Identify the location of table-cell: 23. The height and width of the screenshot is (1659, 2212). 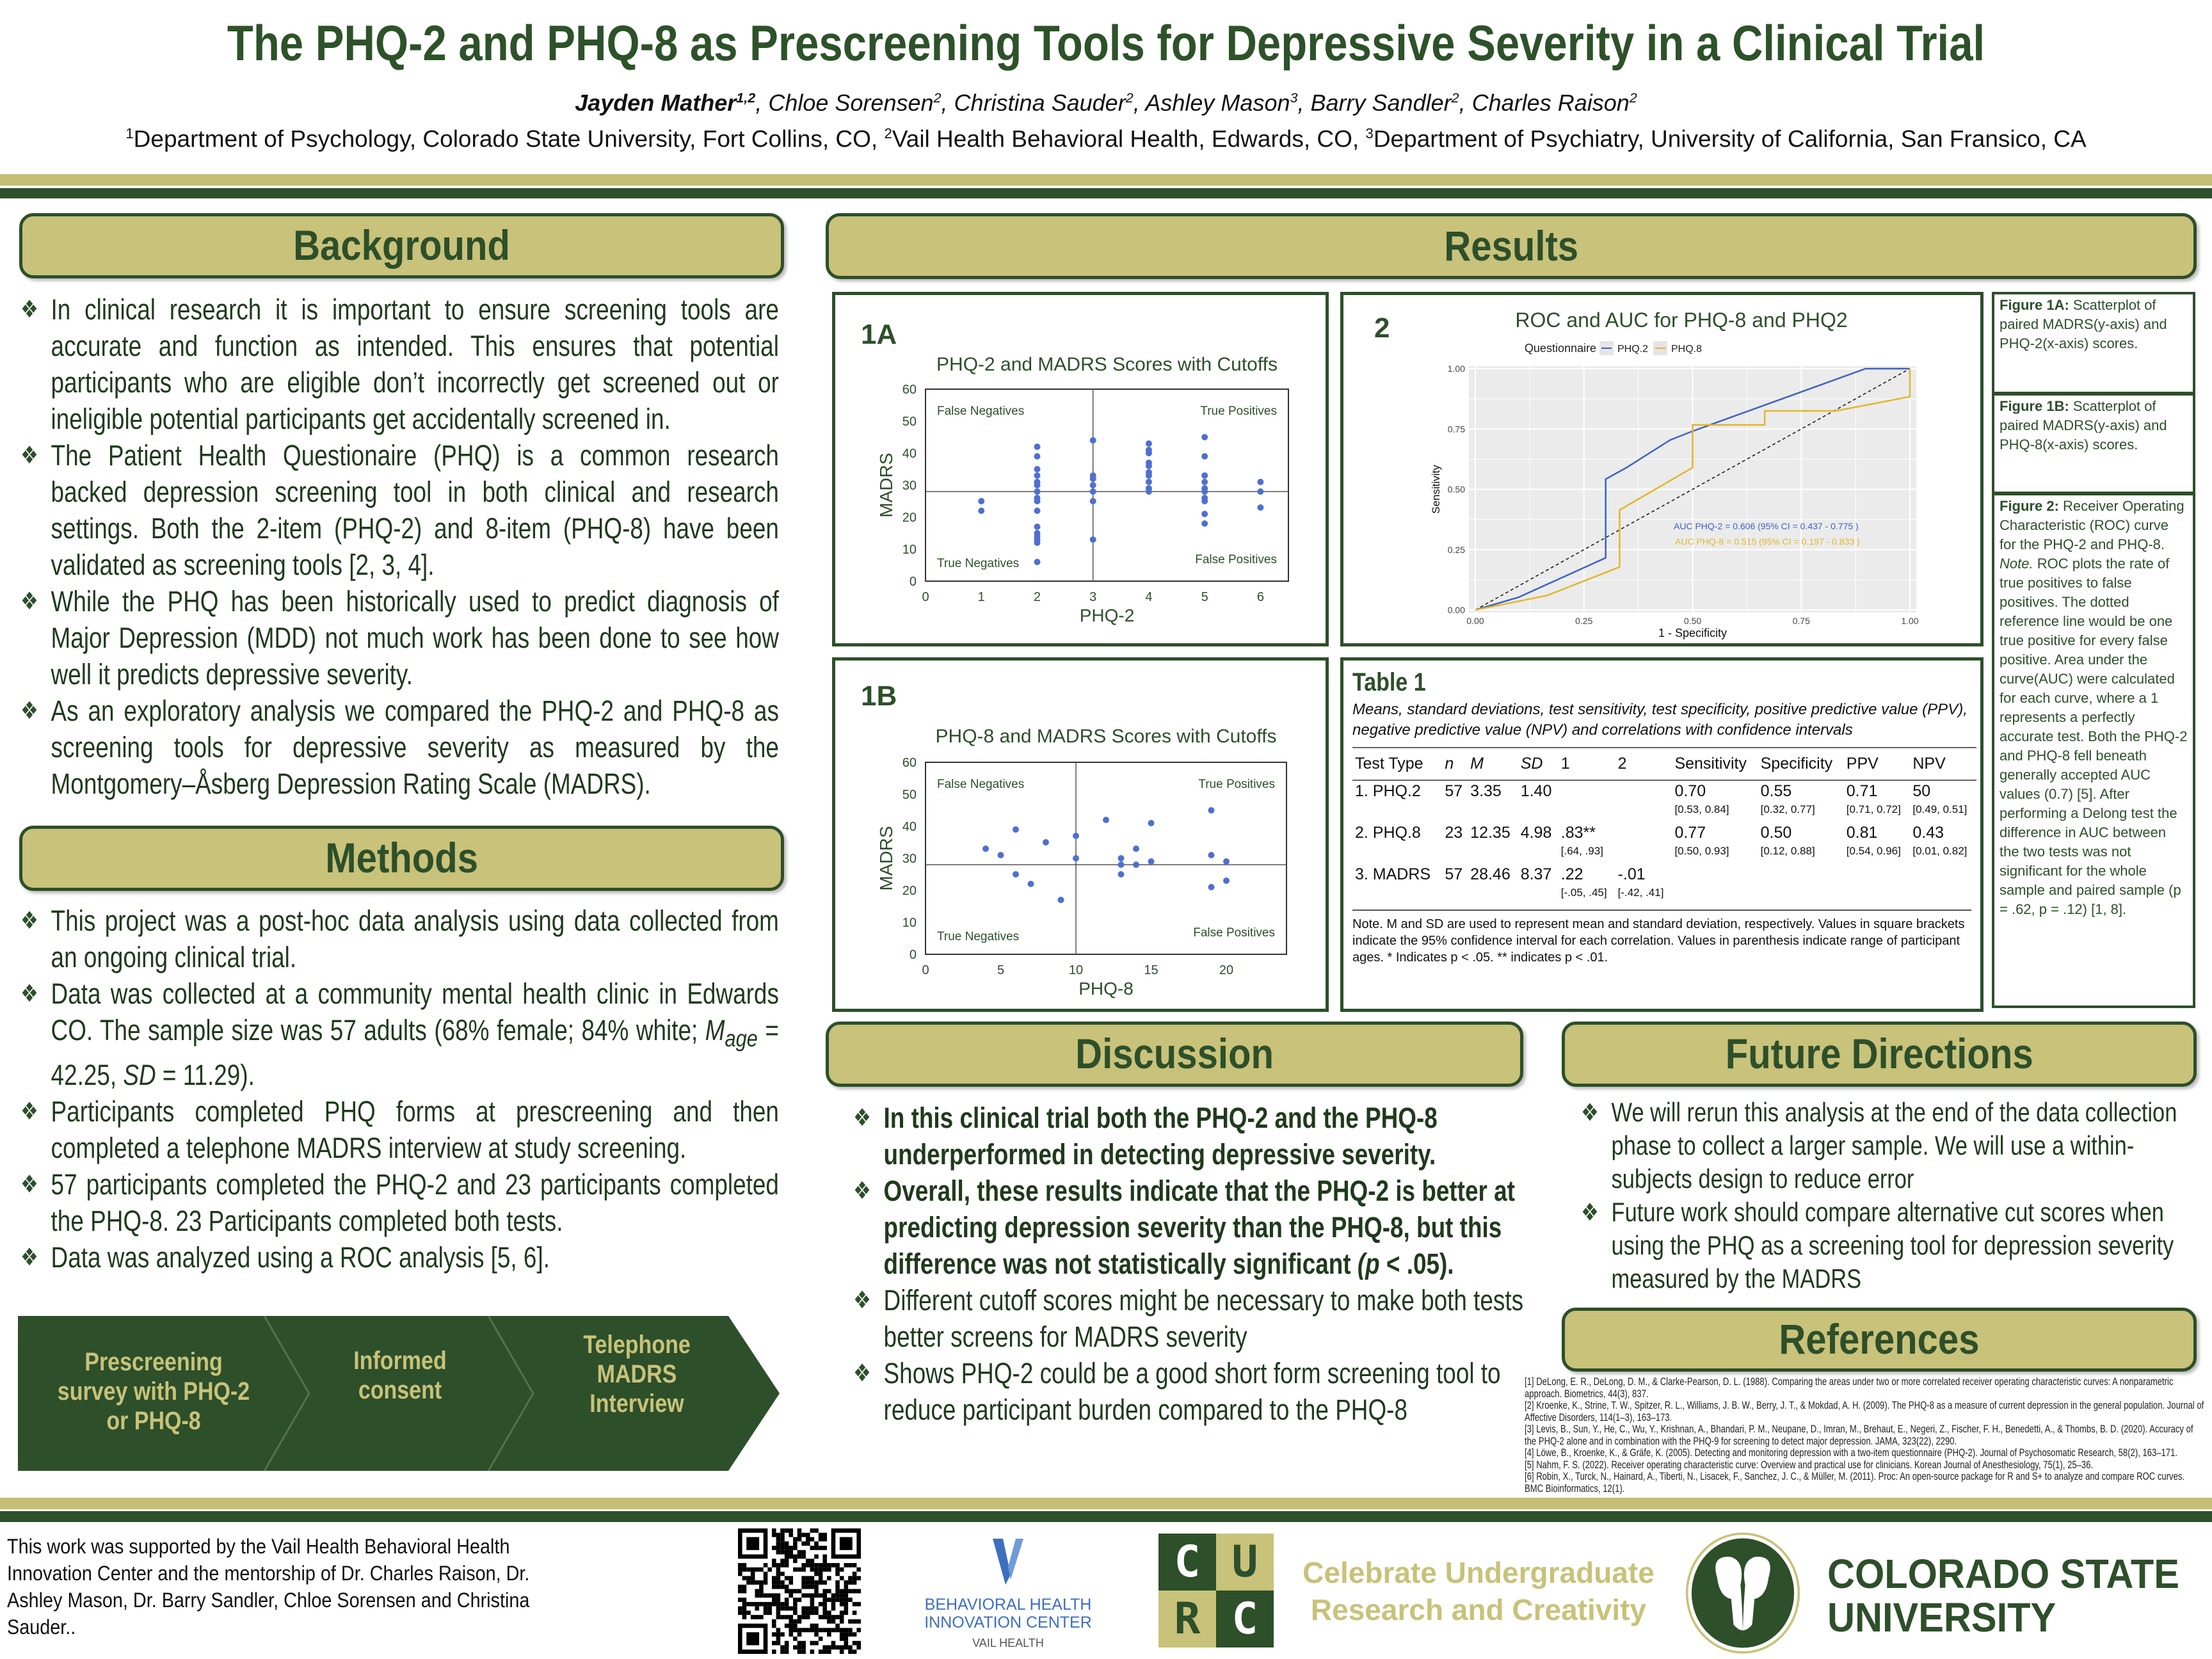
(1454, 833).